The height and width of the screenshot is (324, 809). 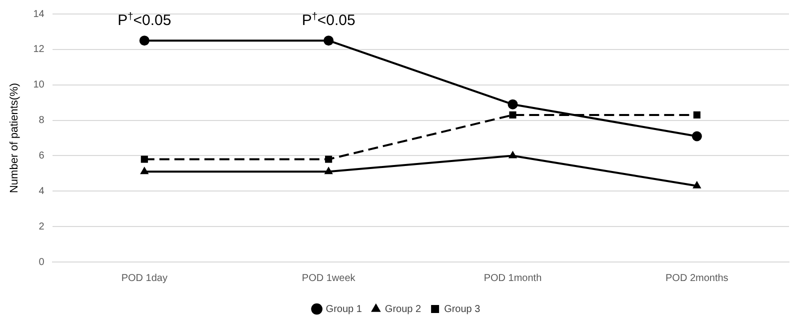 I want to click on x-tick-label: POD 1week, so click(x=329, y=278).